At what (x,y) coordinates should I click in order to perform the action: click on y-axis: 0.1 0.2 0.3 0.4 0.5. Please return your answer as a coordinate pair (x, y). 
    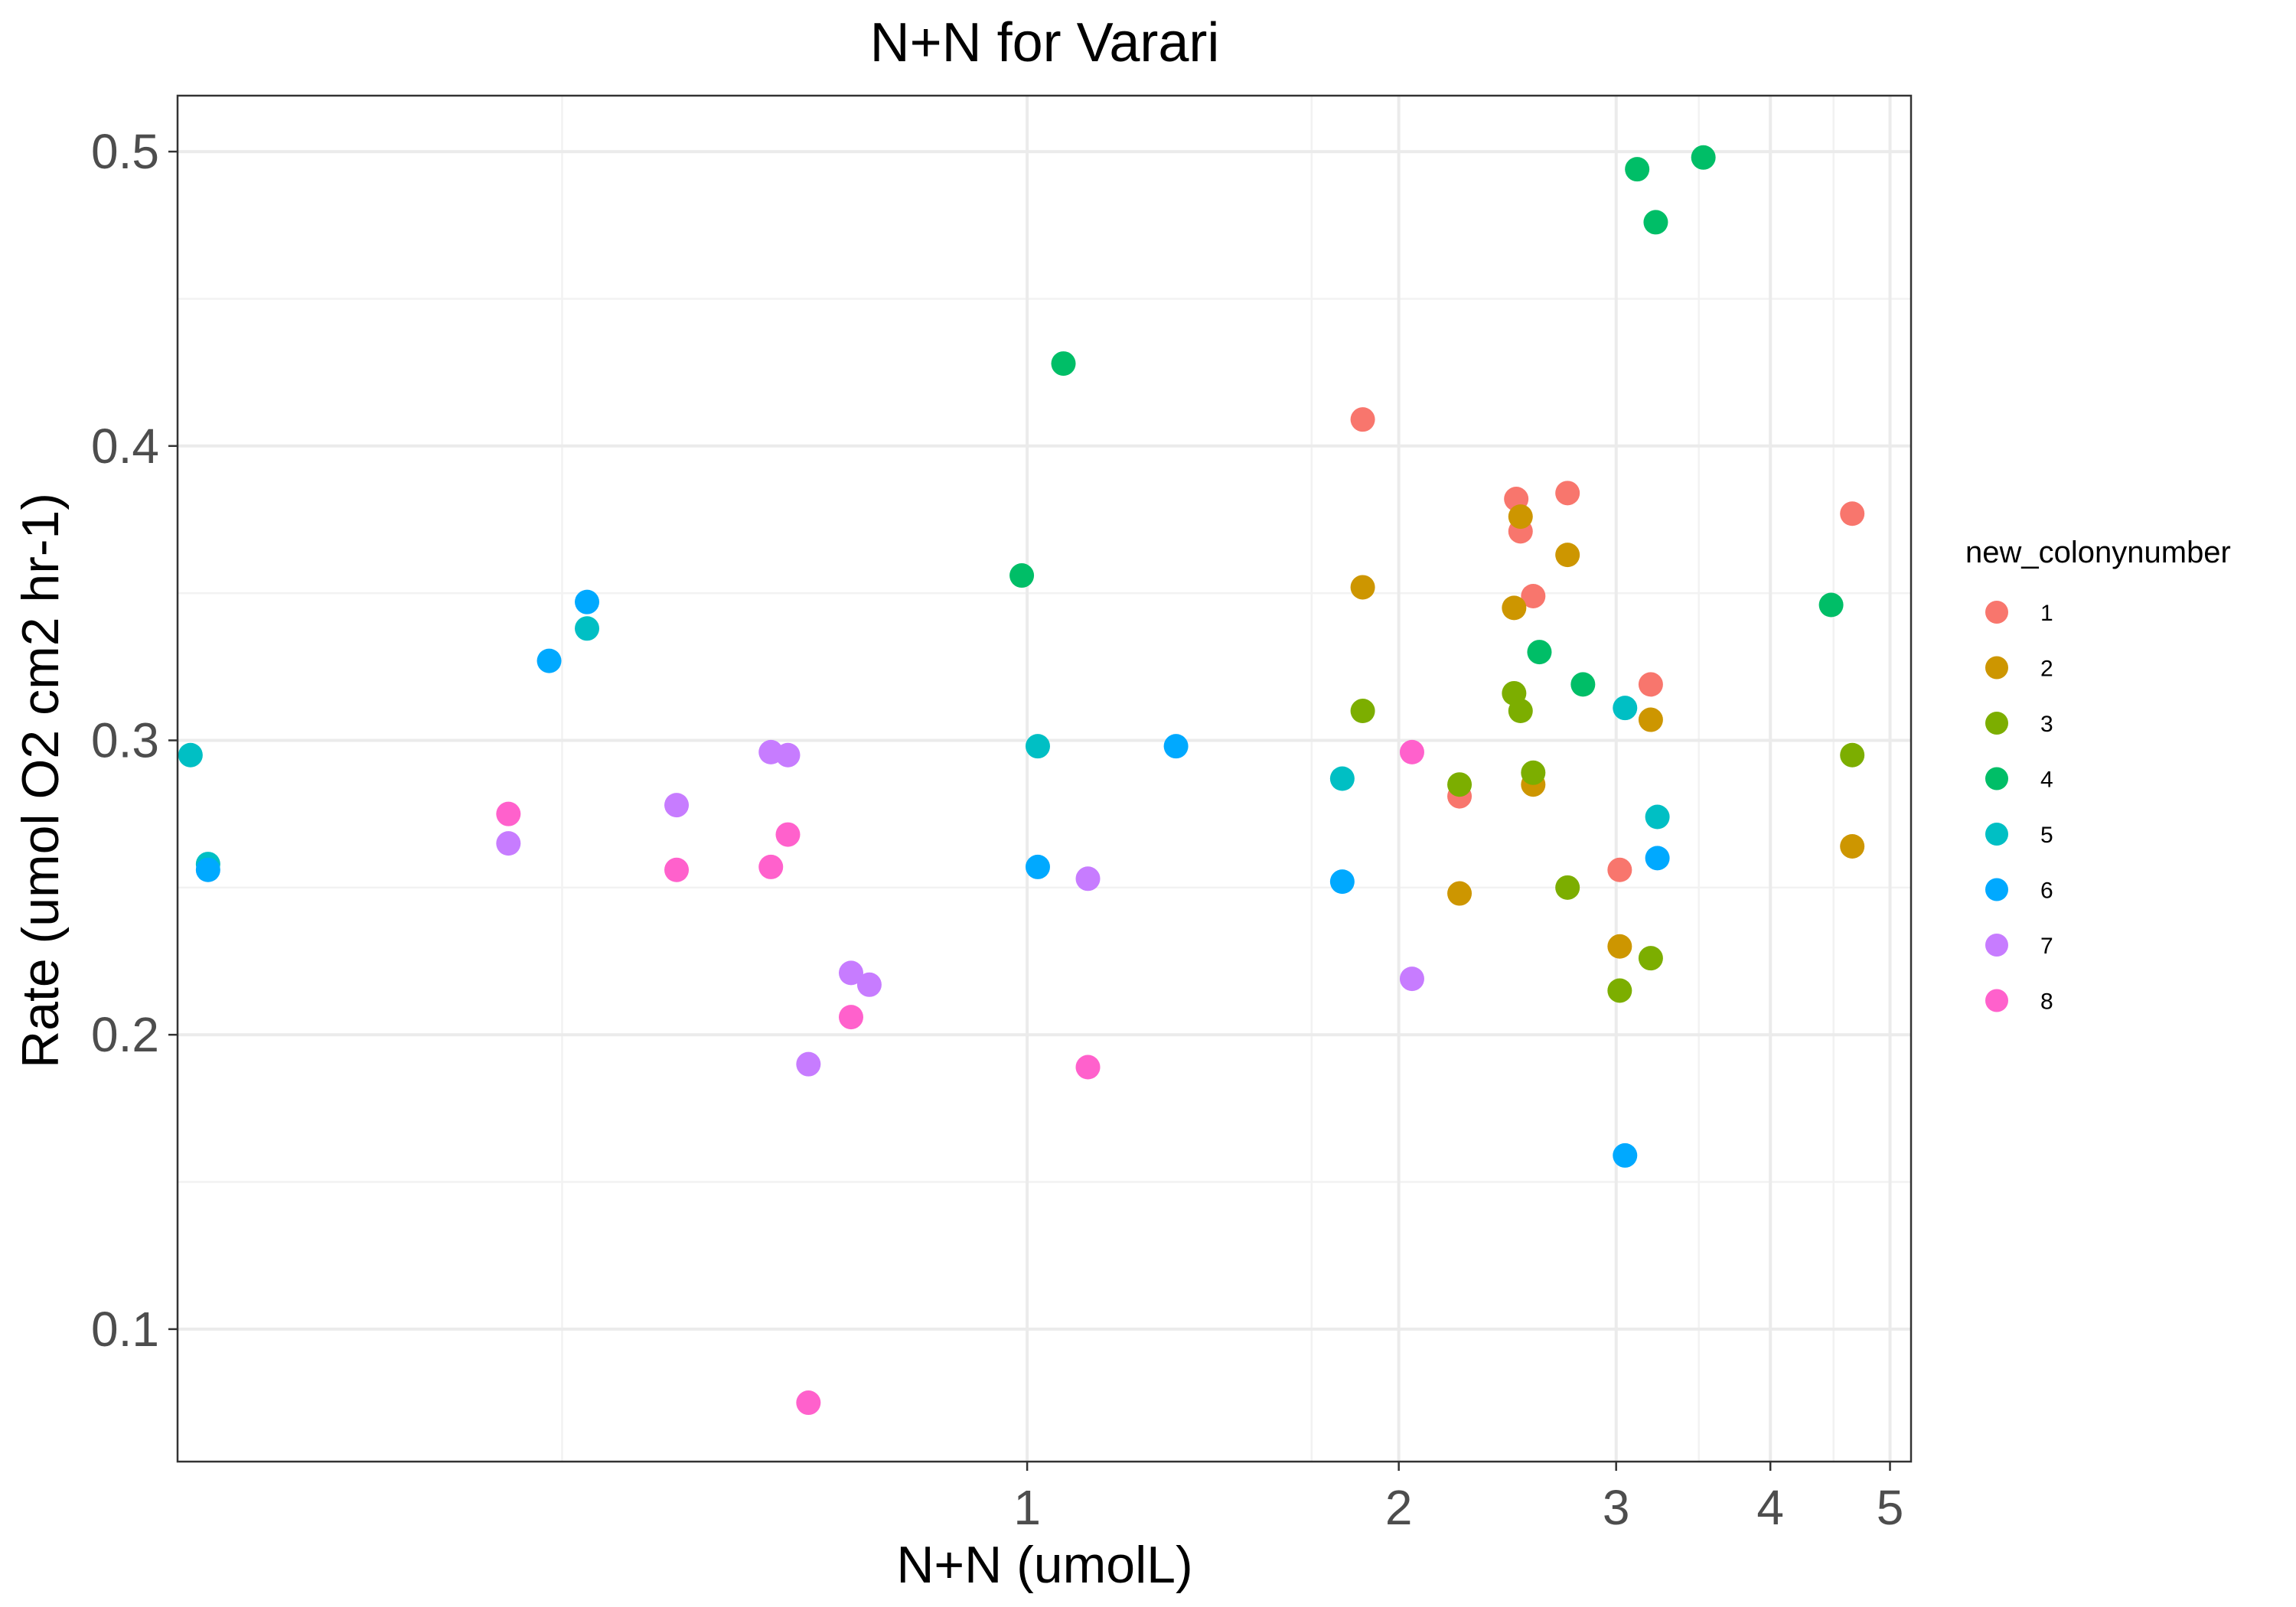
    Looking at the image, I should click on (134, 740).